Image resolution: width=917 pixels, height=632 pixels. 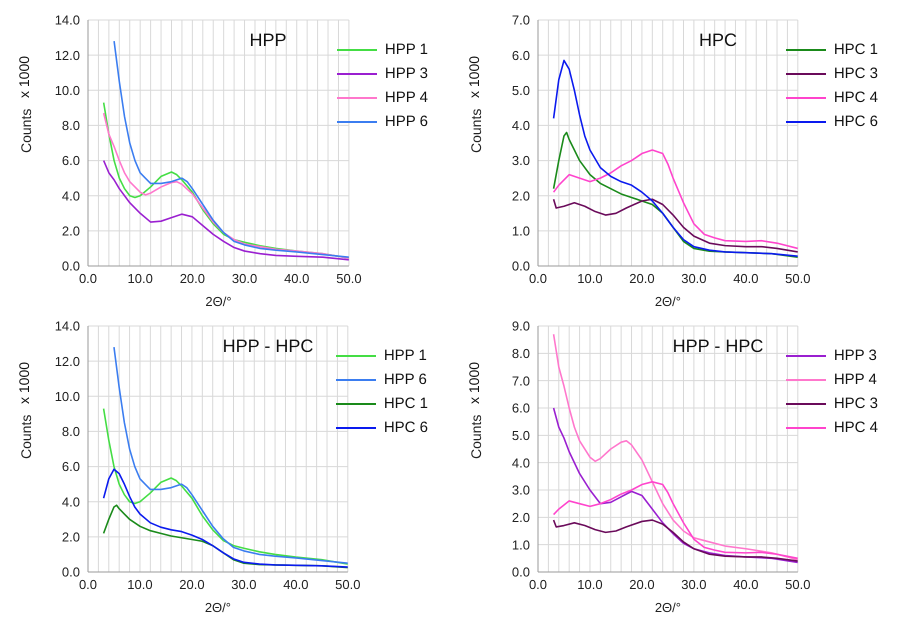 What do you see at coordinates (521, 326) in the screenshot?
I see `y-tick-label: 9.0` at bounding box center [521, 326].